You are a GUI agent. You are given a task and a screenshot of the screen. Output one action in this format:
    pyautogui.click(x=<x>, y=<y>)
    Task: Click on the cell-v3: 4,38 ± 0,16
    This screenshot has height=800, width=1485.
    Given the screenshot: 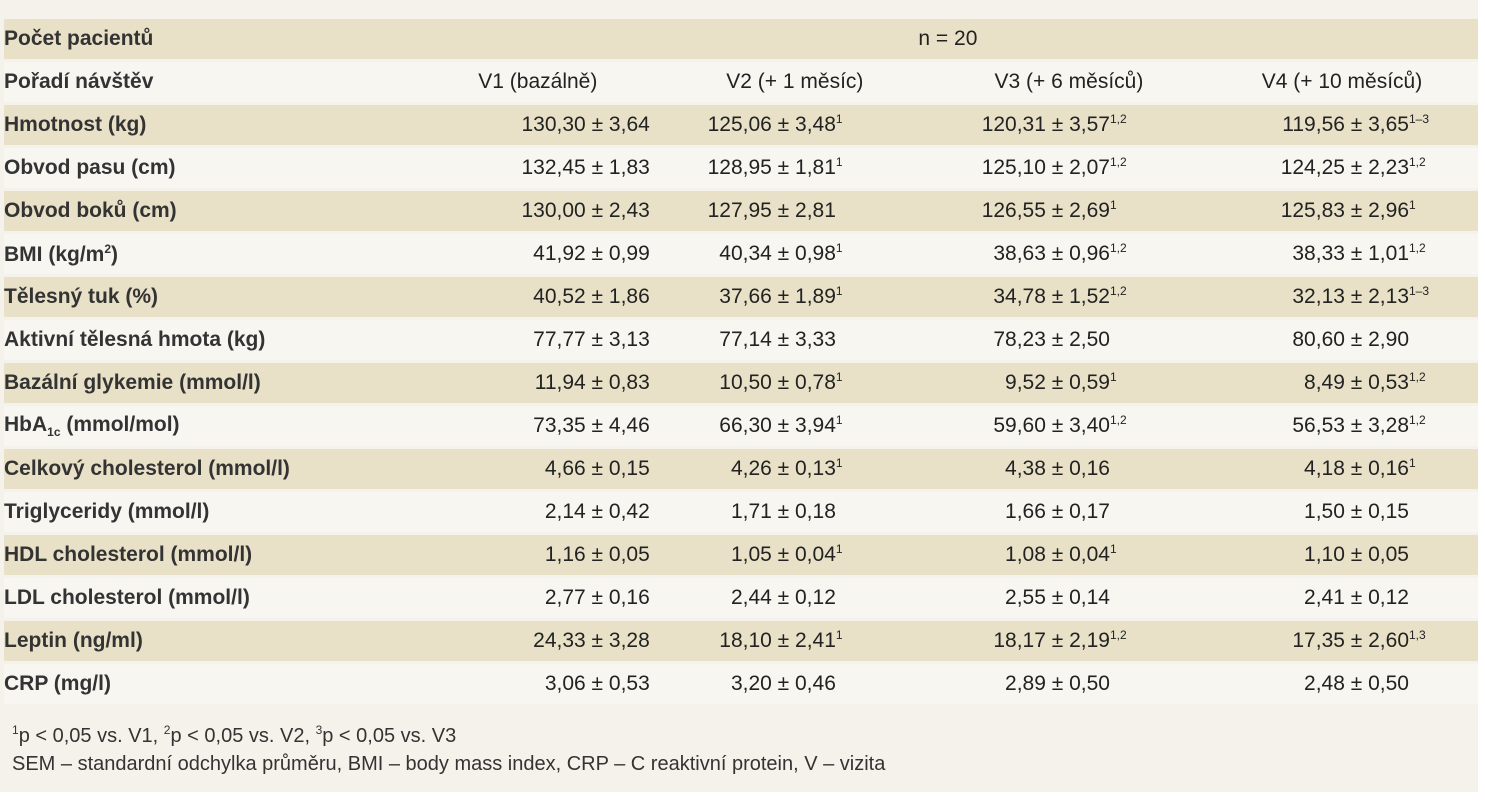 What is the action you would take?
    pyautogui.click(x=1068, y=469)
    